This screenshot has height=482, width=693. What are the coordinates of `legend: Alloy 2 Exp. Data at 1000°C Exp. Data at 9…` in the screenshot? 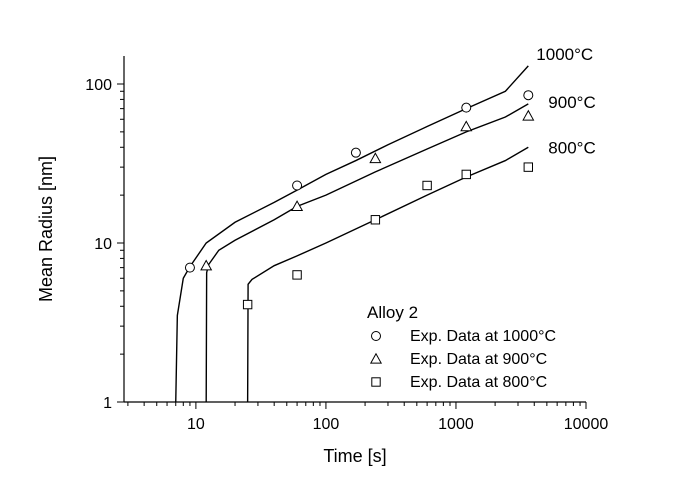 It's located at (461, 347).